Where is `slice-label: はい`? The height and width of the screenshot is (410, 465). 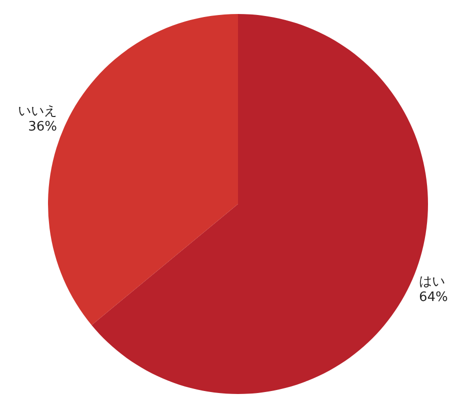 slice-label: はい is located at coordinates (431, 282).